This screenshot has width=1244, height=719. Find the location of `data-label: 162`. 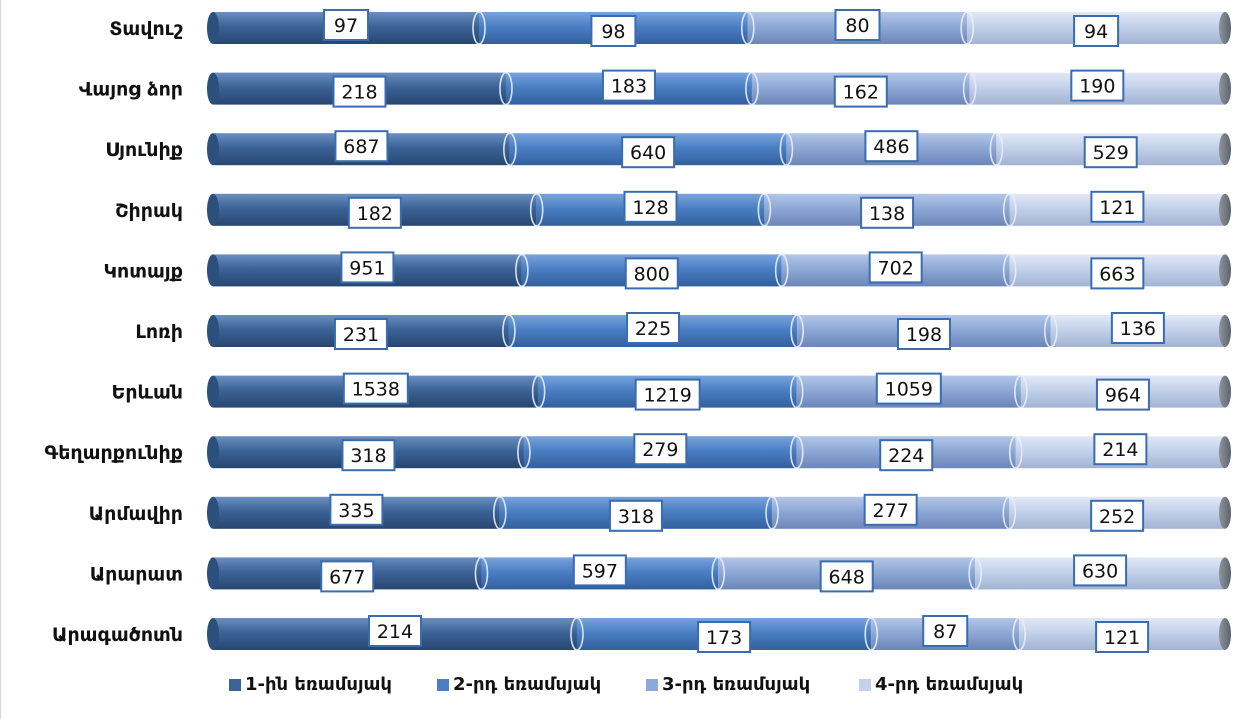

data-label: 162 is located at coordinates (861, 93).